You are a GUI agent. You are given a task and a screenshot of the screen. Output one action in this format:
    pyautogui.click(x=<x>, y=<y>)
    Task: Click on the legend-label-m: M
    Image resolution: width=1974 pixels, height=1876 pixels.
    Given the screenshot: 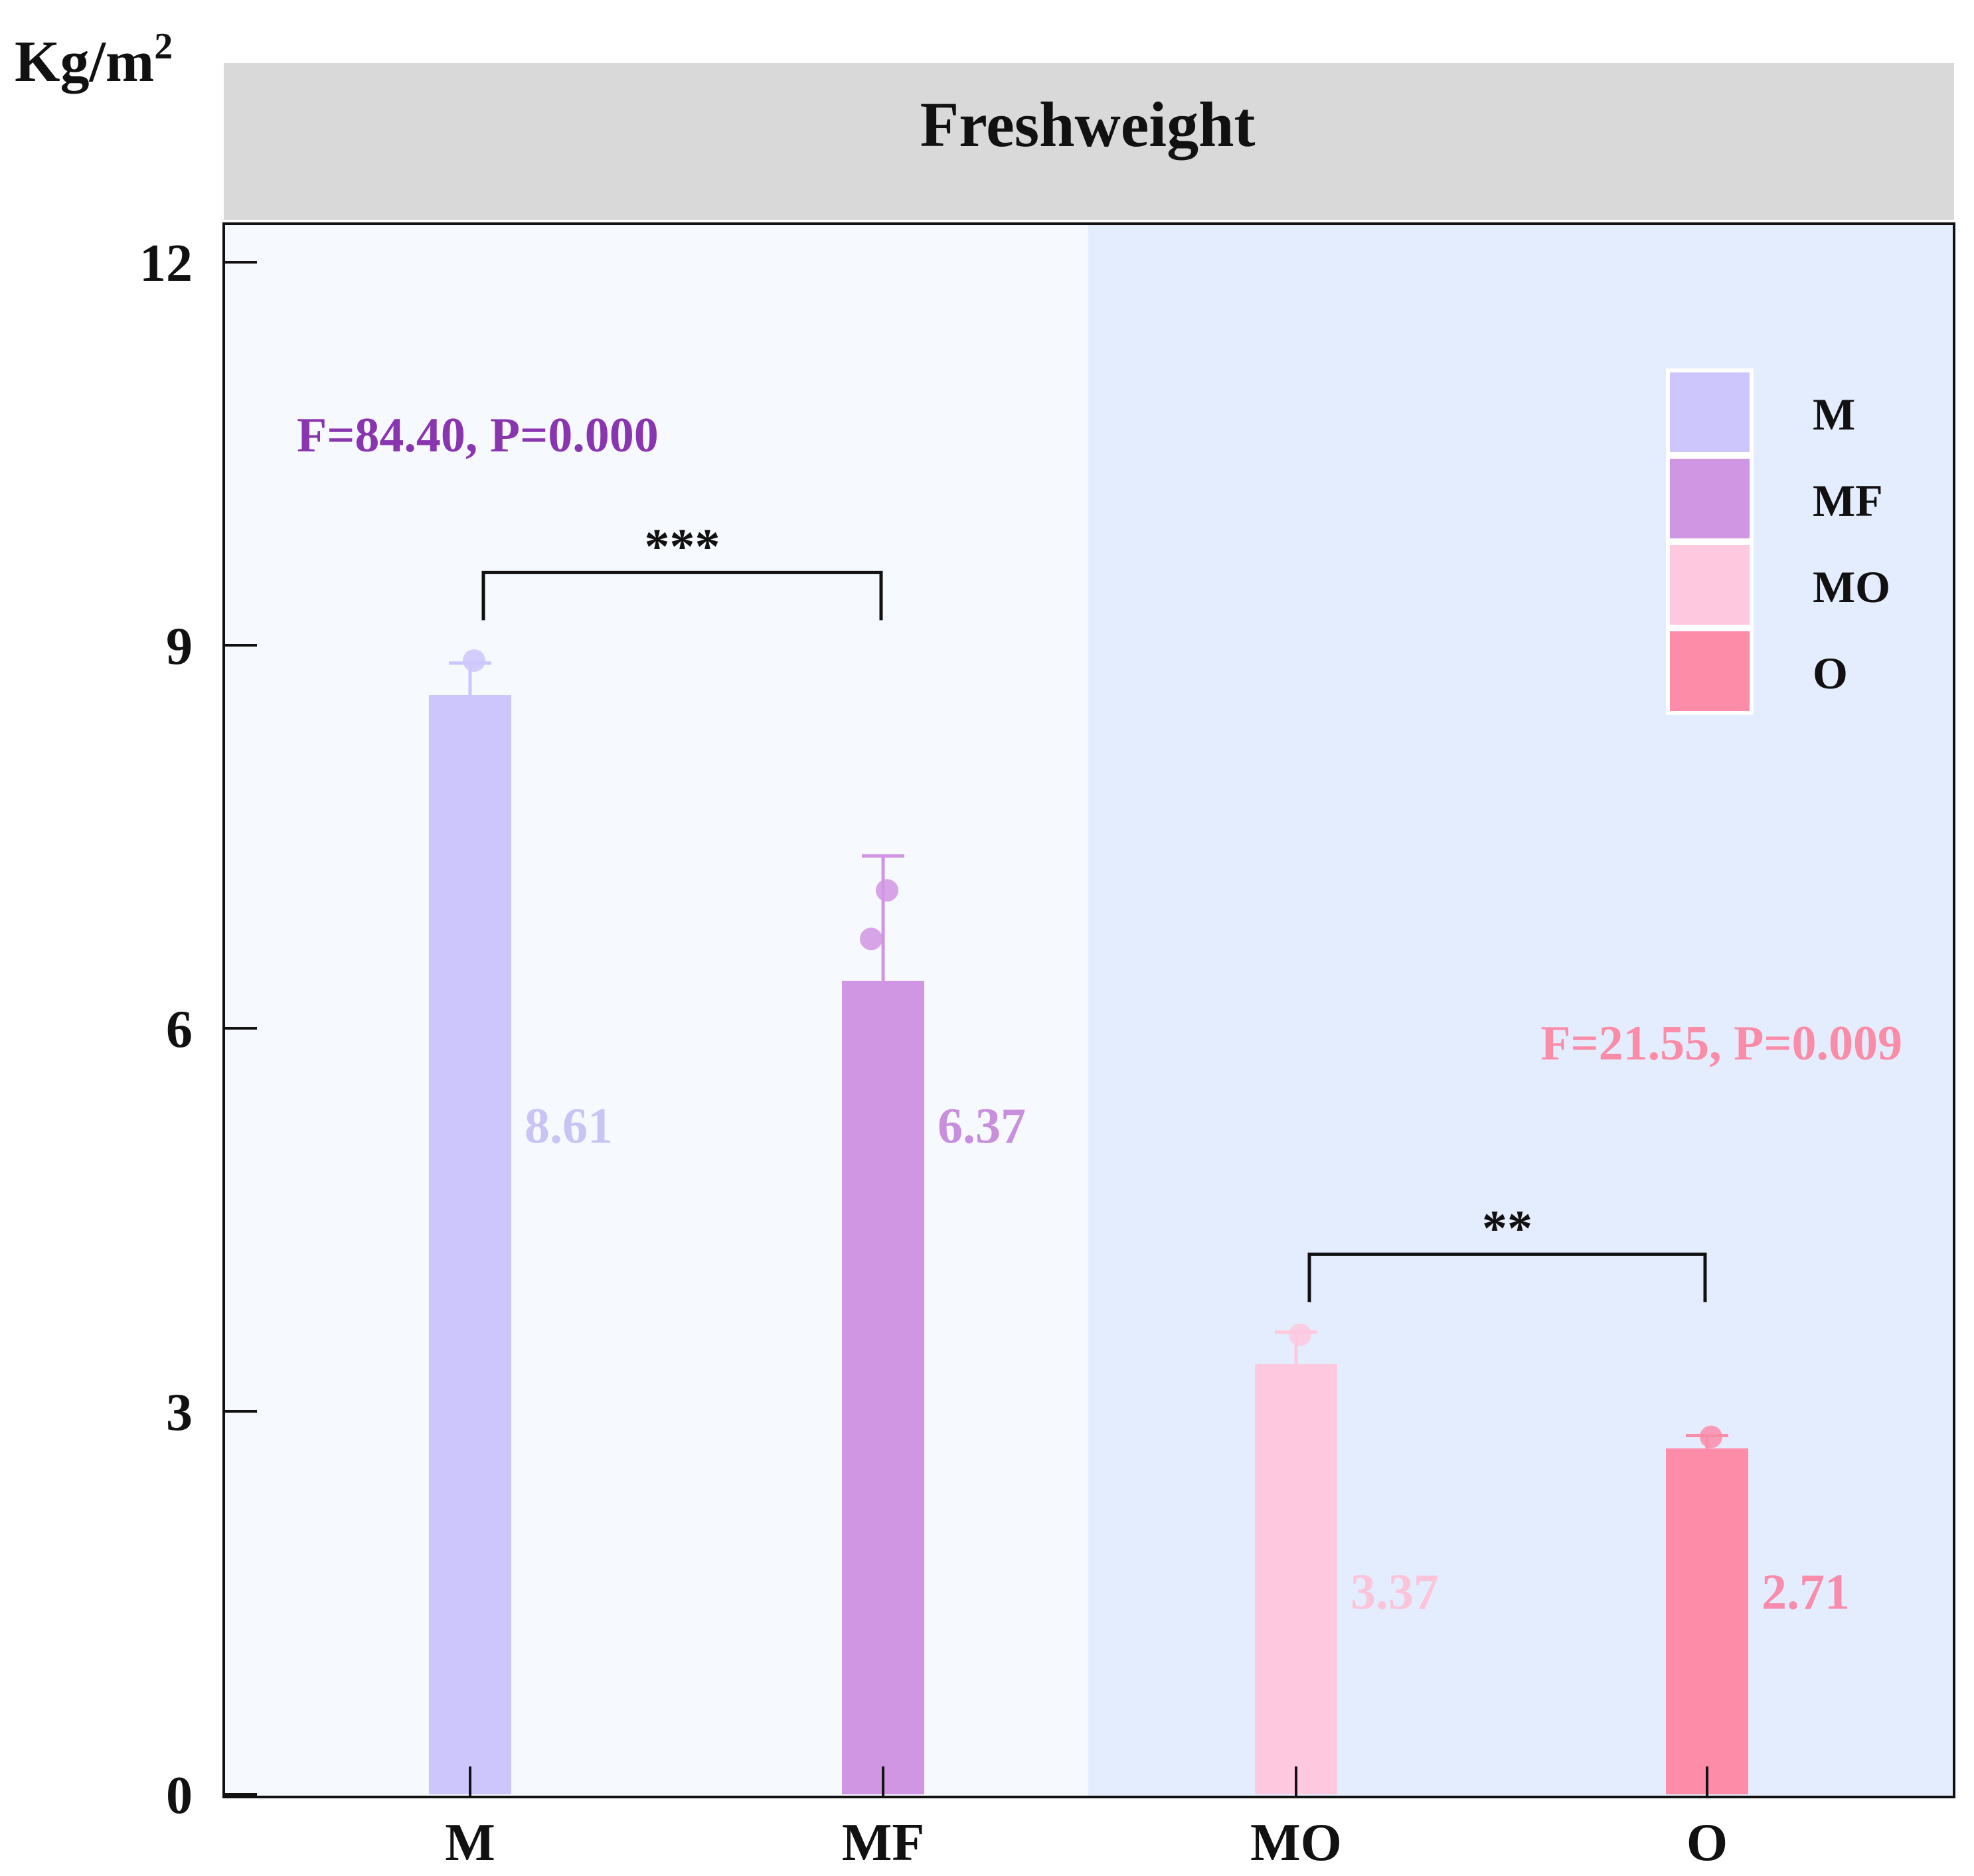 What is the action you would take?
    pyautogui.click(x=1834, y=414)
    